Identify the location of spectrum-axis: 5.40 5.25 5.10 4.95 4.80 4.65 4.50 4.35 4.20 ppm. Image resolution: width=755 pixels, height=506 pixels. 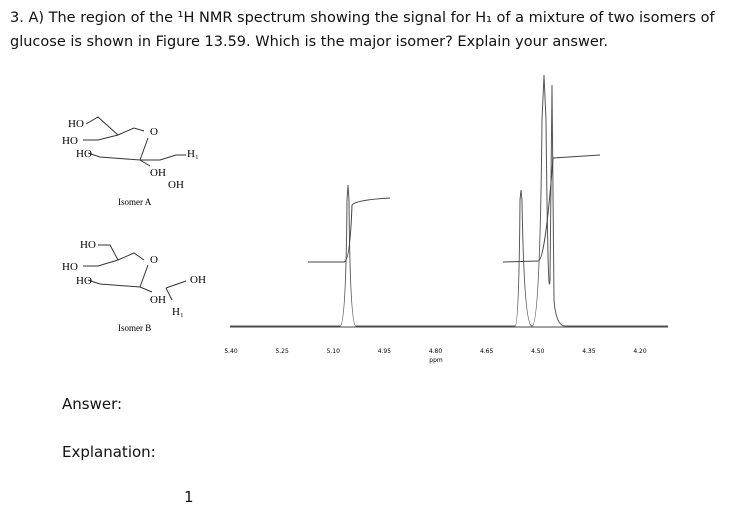
(435, 356).